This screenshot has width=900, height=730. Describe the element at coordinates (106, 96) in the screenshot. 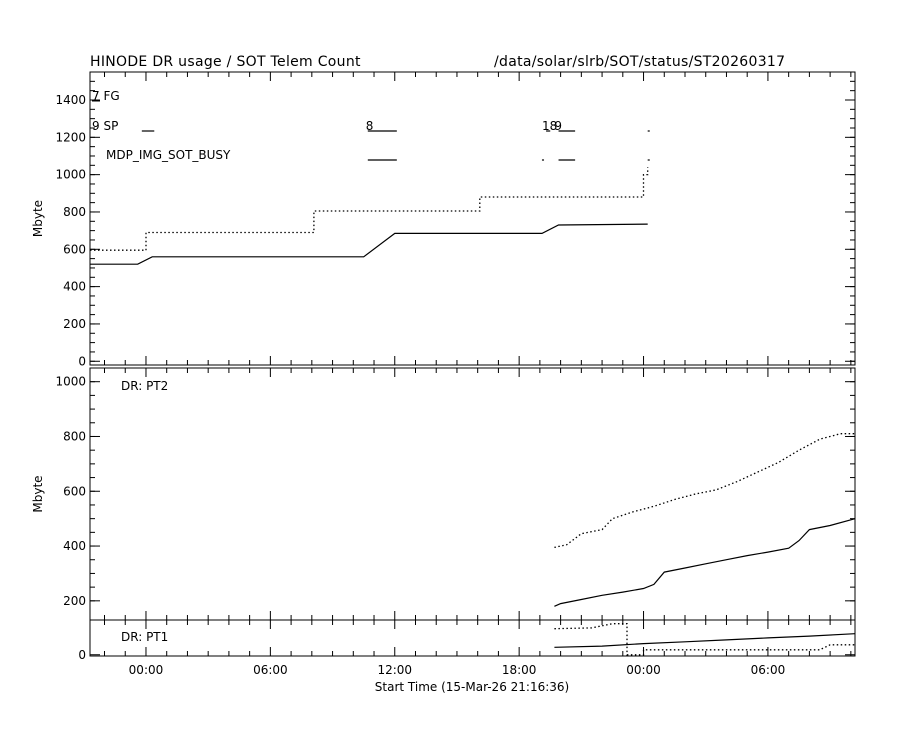

I see `instrument-label: 7 FG` at that location.